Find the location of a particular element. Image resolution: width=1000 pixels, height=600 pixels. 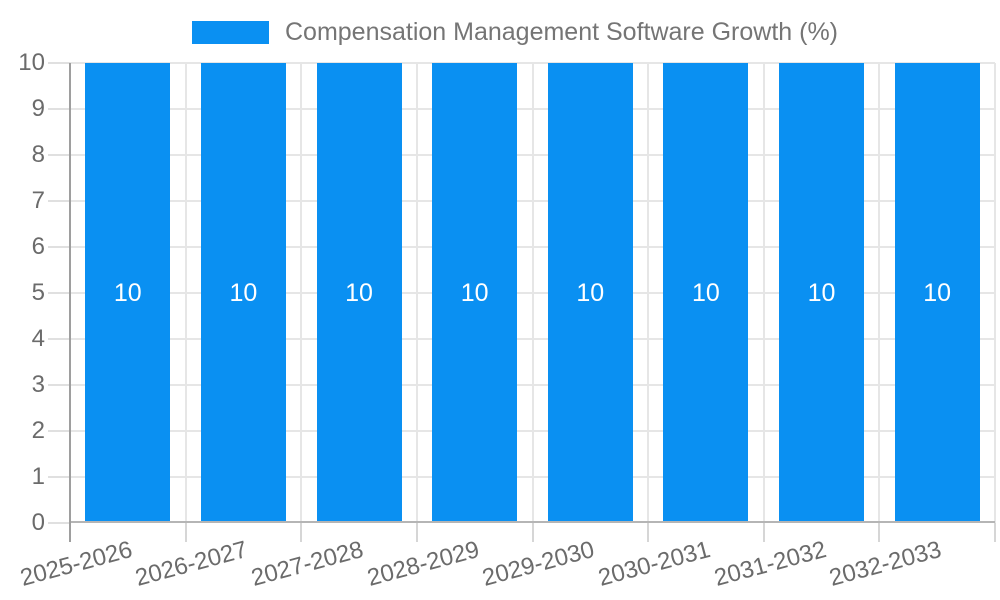

y-tick-label: 0 is located at coordinates (38, 522).